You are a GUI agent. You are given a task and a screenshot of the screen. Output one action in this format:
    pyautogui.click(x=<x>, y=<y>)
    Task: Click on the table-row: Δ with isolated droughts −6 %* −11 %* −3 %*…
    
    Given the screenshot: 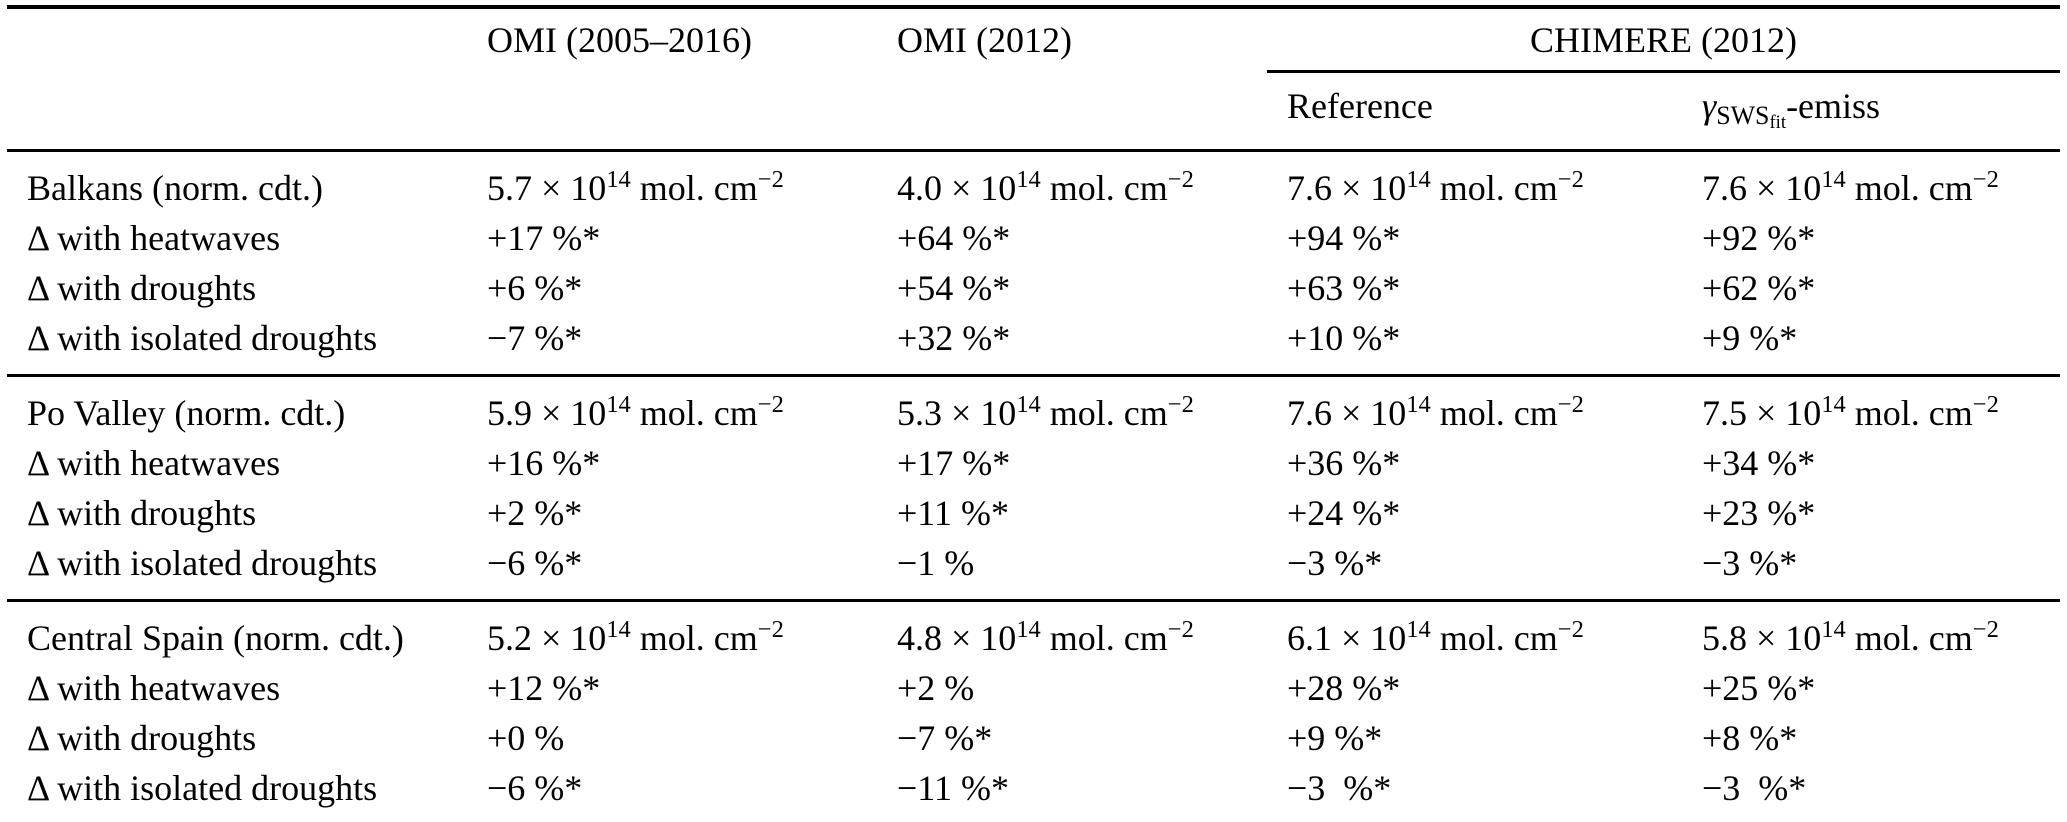 What is the action you would take?
    pyautogui.click(x=1033, y=792)
    